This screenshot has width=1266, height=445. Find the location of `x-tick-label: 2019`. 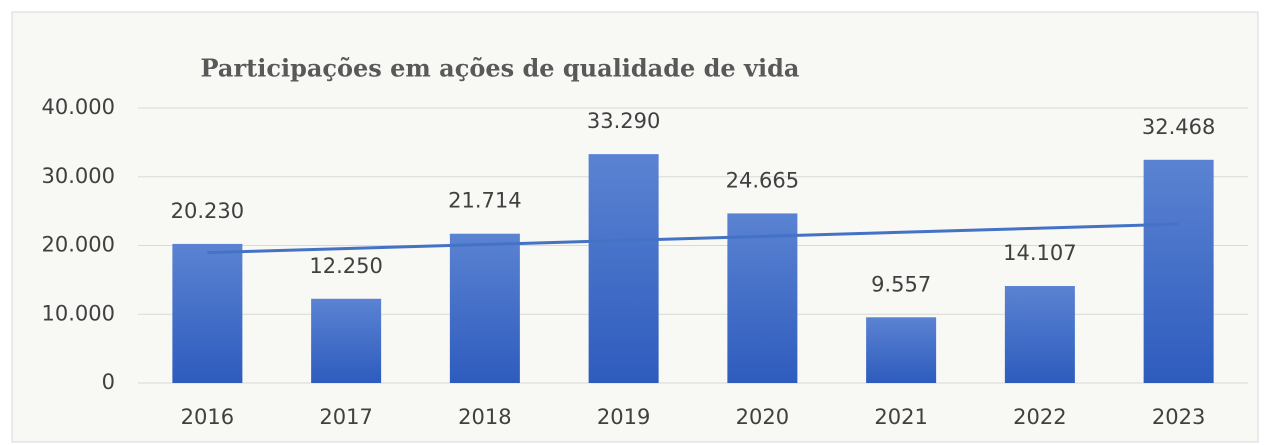

x-tick-label: 2019 is located at coordinates (623, 417).